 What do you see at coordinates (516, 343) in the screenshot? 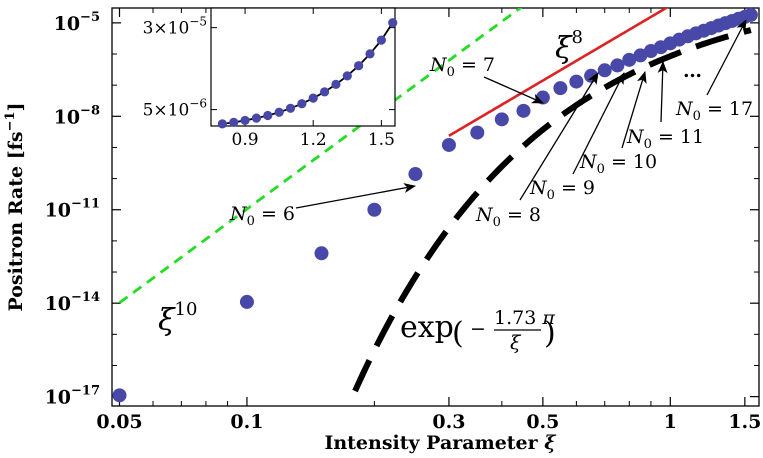
I see `svg-text: ξ` at bounding box center [516, 343].